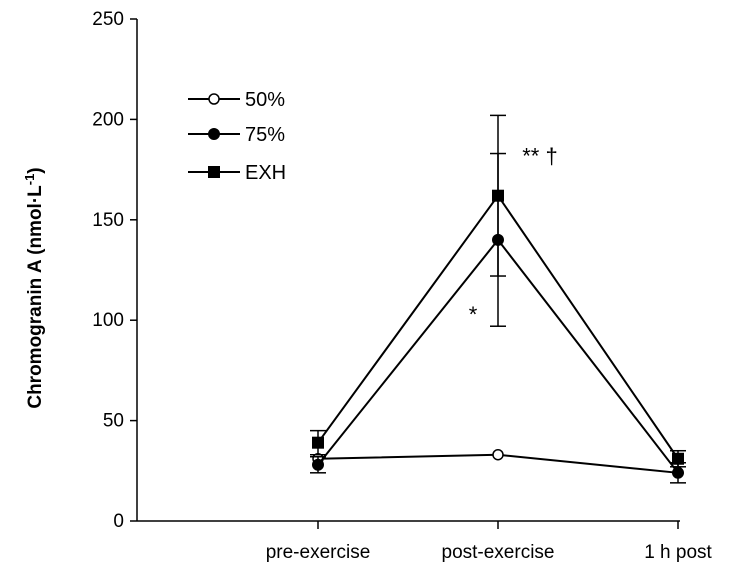 This screenshot has height=575, width=731. I want to click on significance-annotation: ** †, so click(539, 156).